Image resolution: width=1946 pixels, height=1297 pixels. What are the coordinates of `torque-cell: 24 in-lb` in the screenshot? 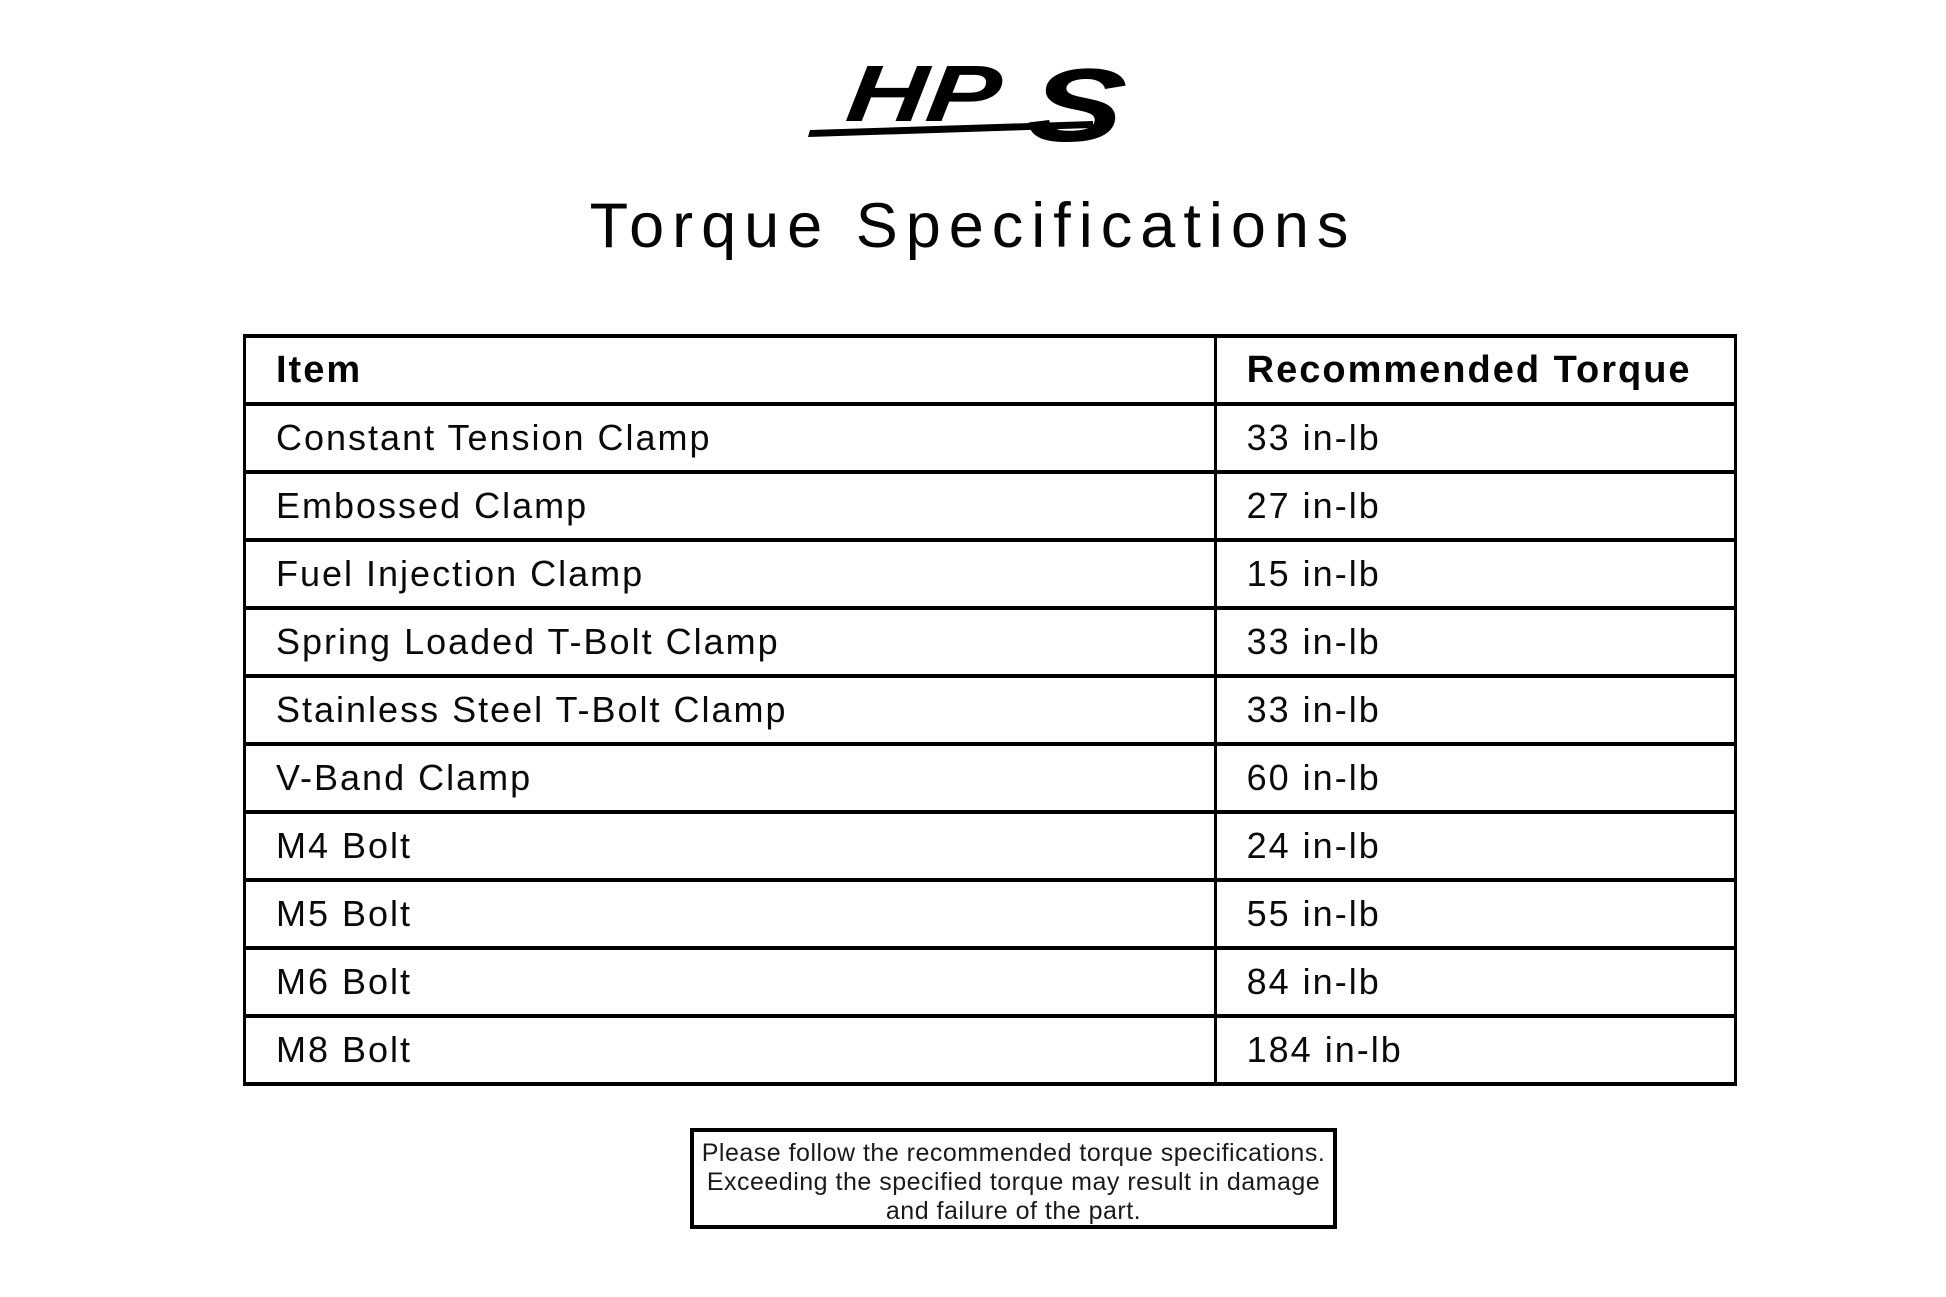 It's located at (1475, 846).